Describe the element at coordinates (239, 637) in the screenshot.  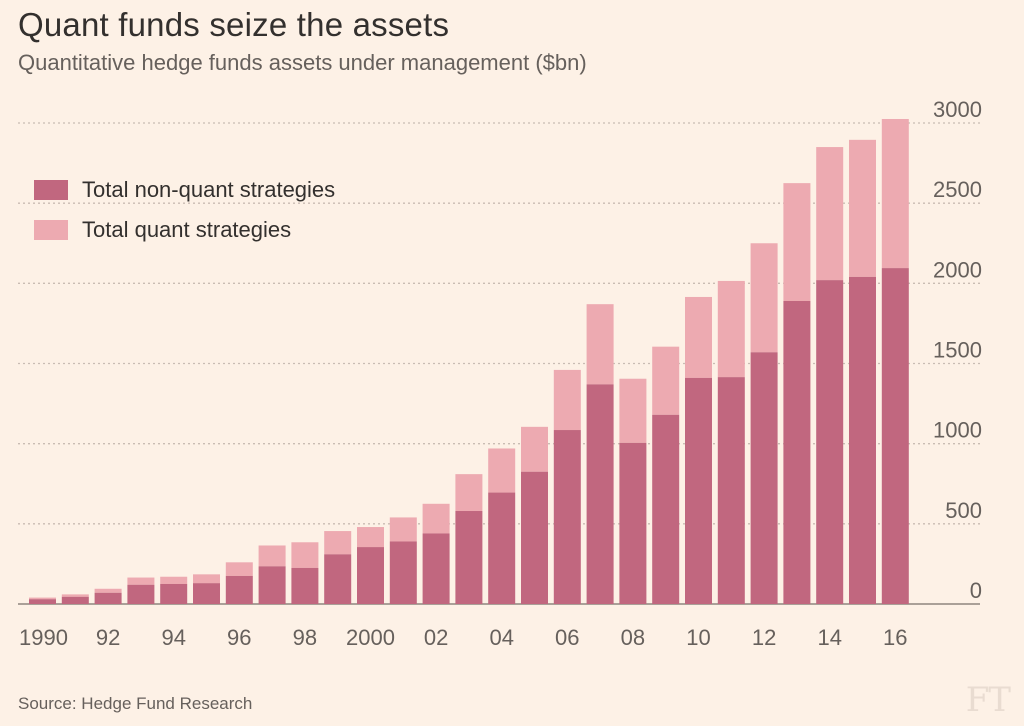
I see `x-tick-label: 96` at that location.